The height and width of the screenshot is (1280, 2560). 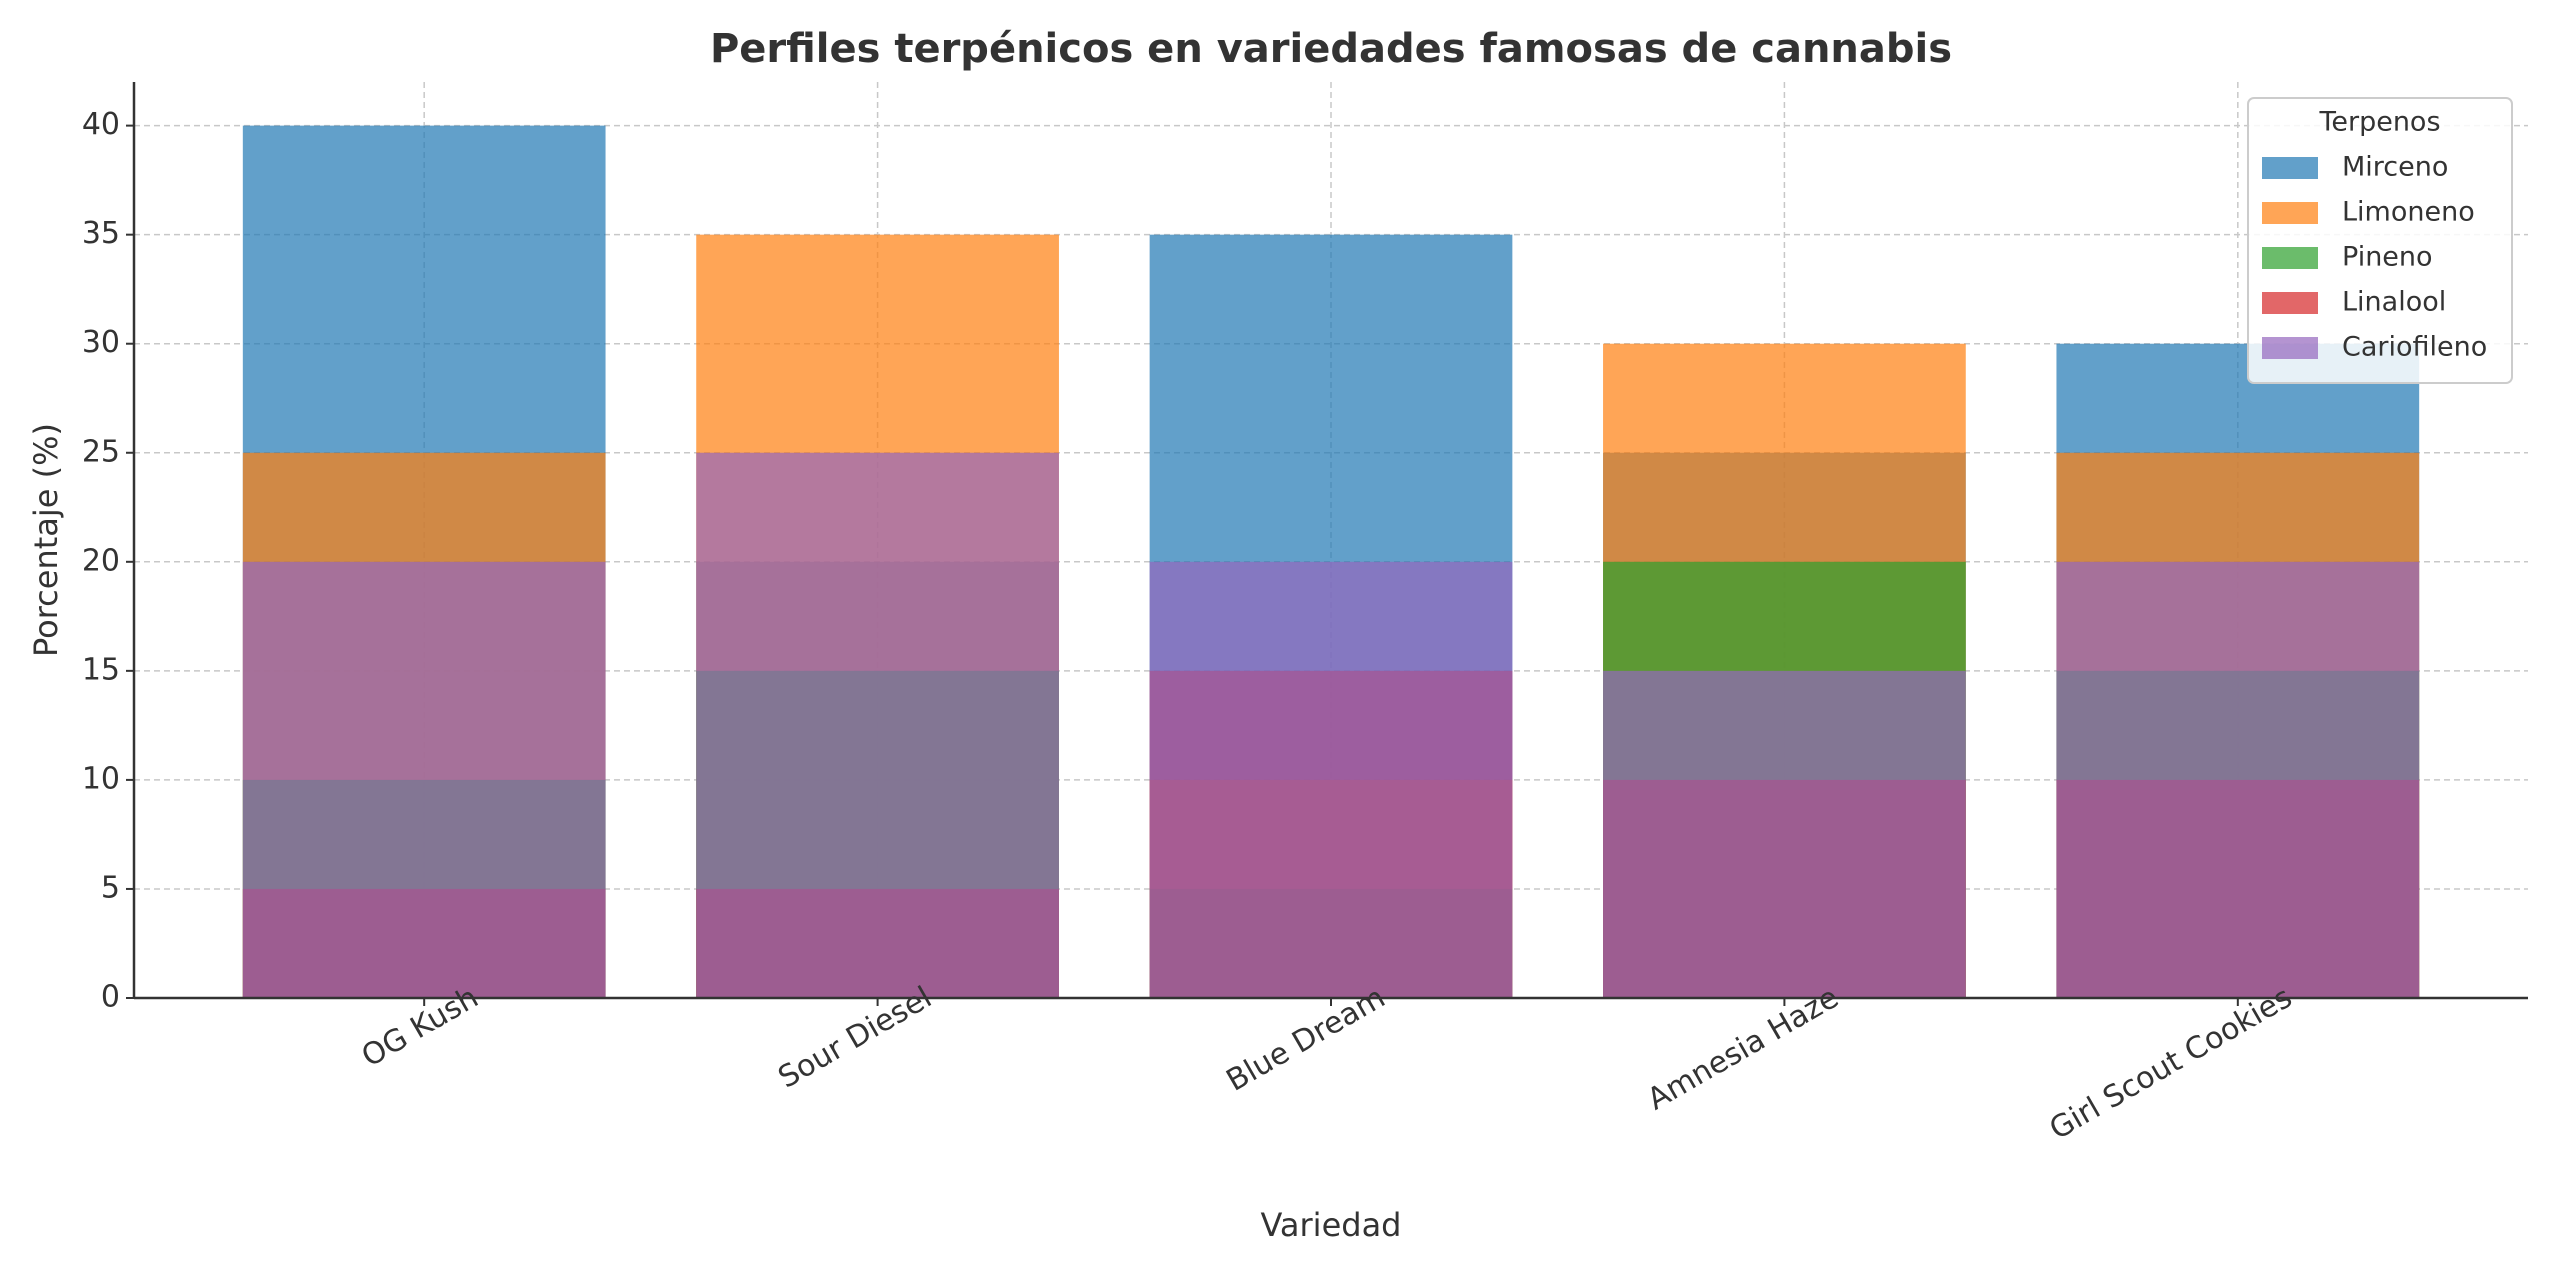 I want to click on y-tick-label: 40, so click(x=101, y=124).